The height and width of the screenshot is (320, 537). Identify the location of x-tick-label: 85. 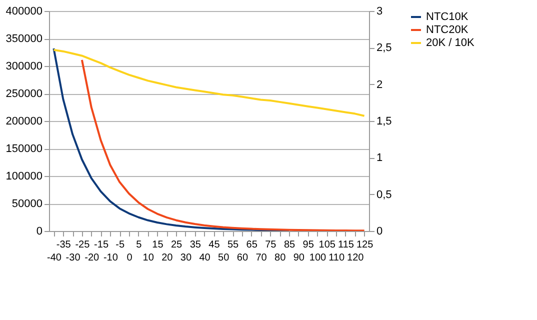
(290, 245).